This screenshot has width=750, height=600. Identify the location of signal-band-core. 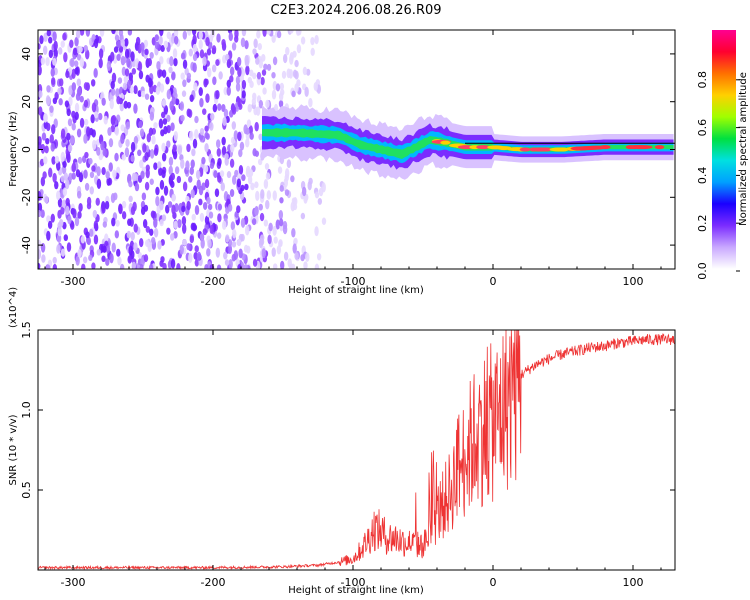
(468, 143).